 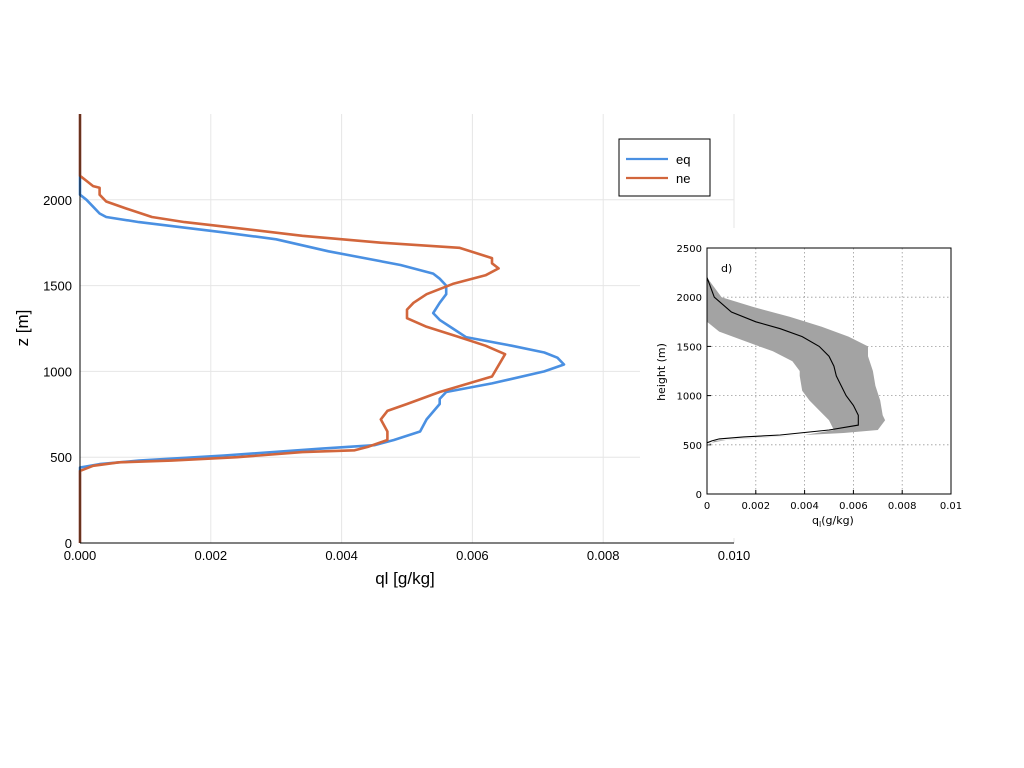 I want to click on inset-x-tick-label: 0.01, so click(x=951, y=506).